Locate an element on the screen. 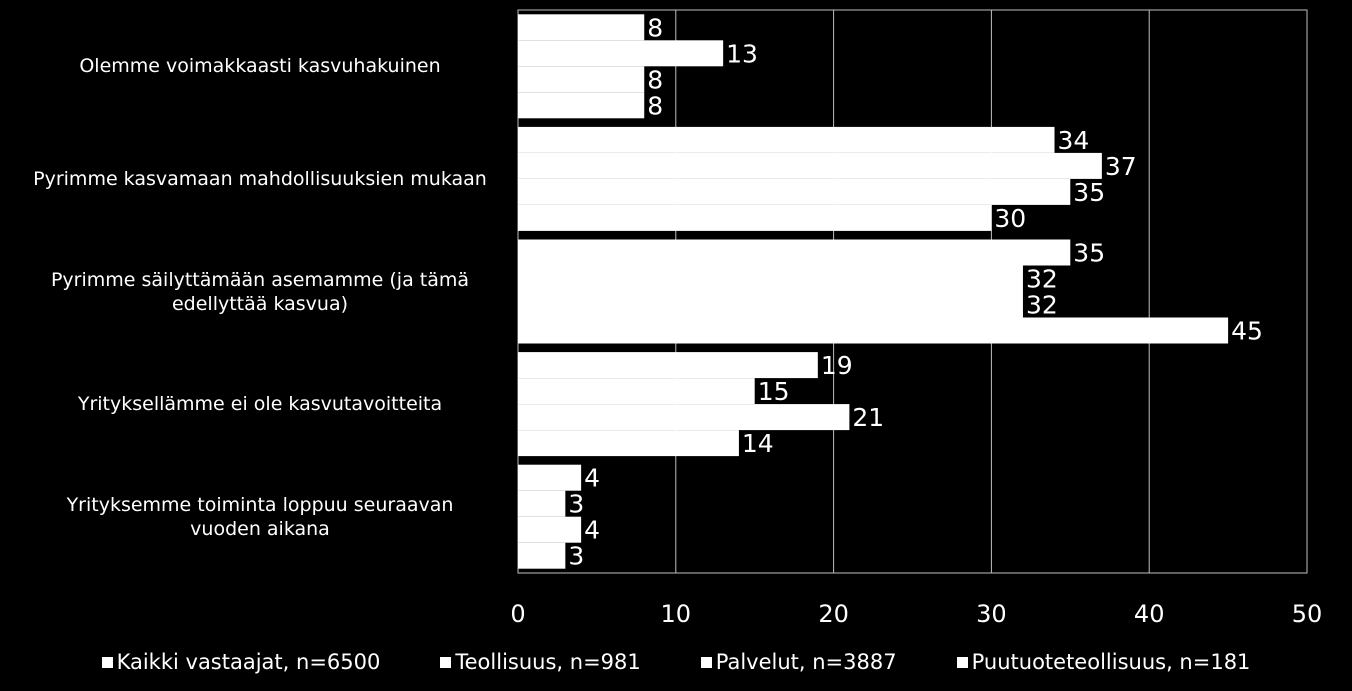 This screenshot has height=691, width=1352. x-tick-label: 10 is located at coordinates (676, 614).